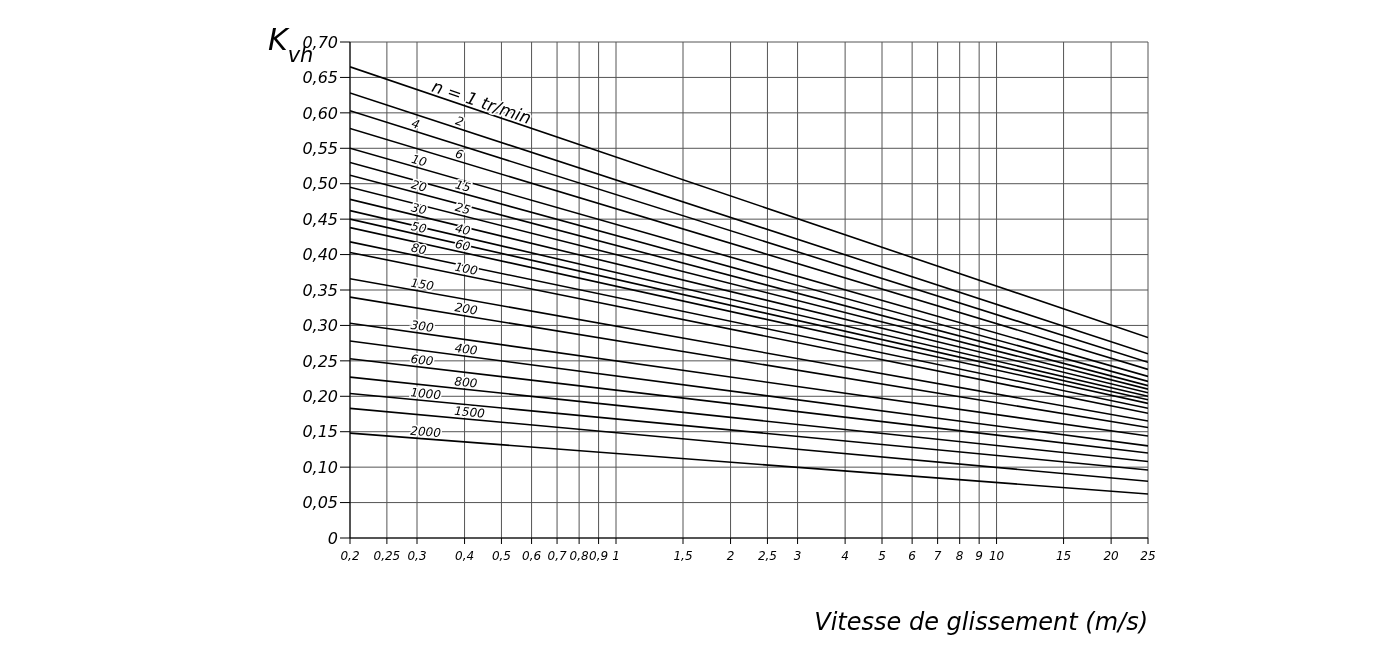 Image resolution: width=1376 pixels, height=663 pixels. What do you see at coordinates (466, 309) in the screenshot?
I see `text: 200` at bounding box center [466, 309].